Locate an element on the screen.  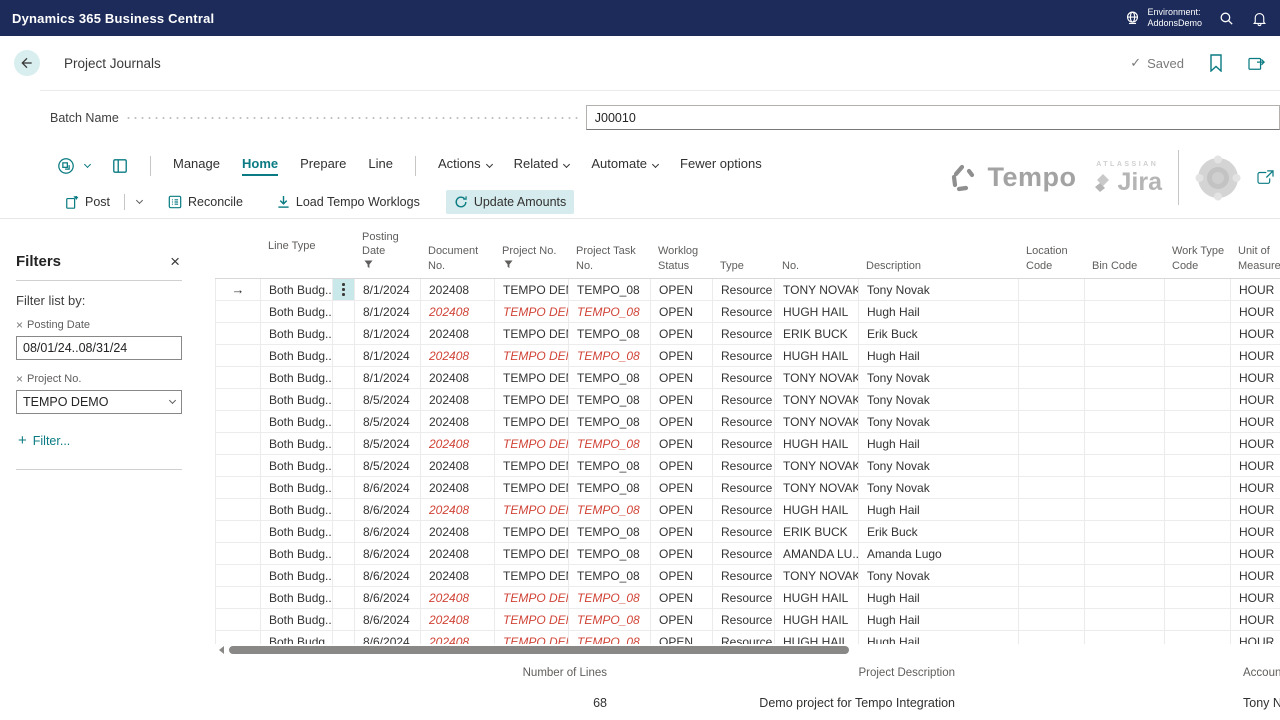
post-dropdown-chevron-icon is located at coordinates (139, 200).